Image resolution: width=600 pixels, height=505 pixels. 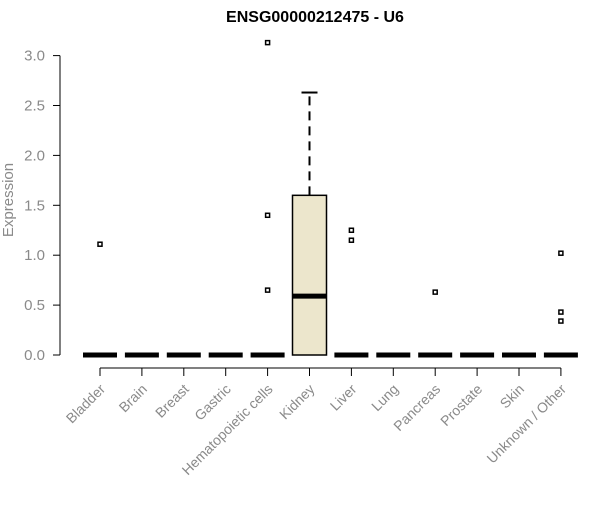 I want to click on x-tick-label: Kidney, so click(x=297, y=402).